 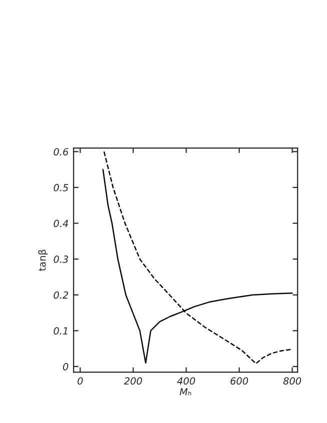 I want to click on x-tick-label: 200, so click(x=133, y=381).